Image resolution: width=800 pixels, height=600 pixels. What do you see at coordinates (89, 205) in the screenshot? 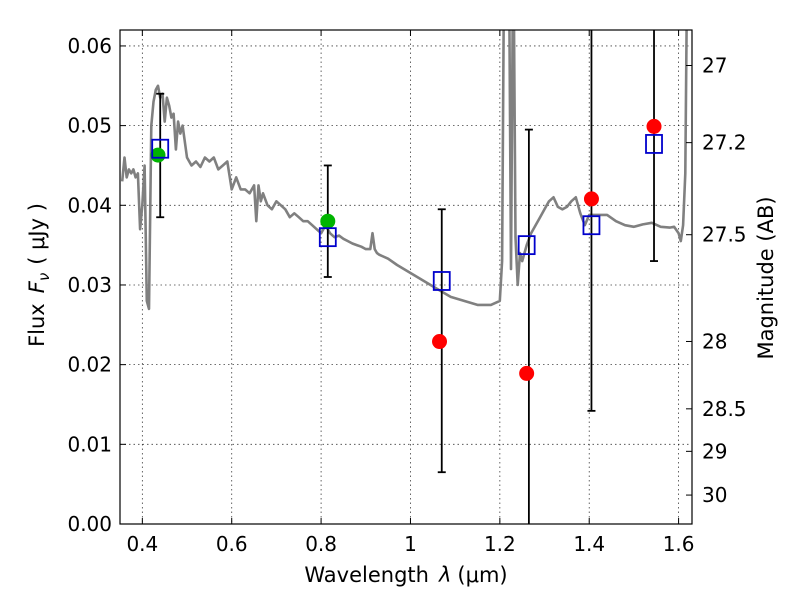
I see `y-tick-label: 0.04` at bounding box center [89, 205].